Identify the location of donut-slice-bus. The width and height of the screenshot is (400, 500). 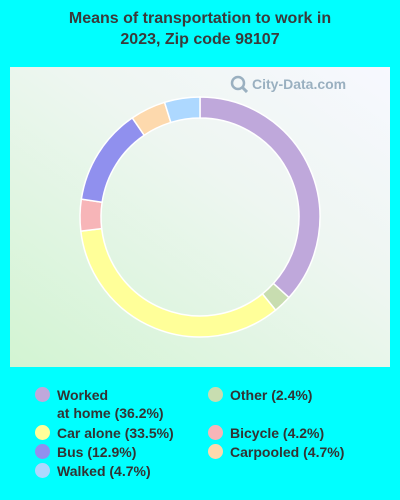
(113, 160).